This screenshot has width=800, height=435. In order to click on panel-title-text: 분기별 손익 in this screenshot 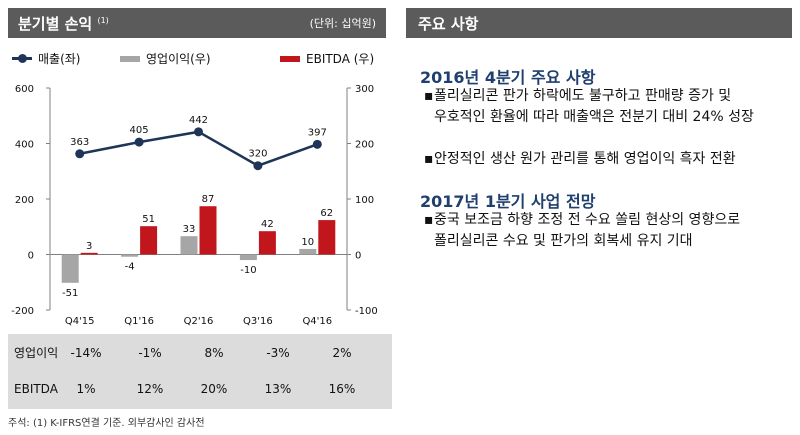, I will do `click(55, 23)`.